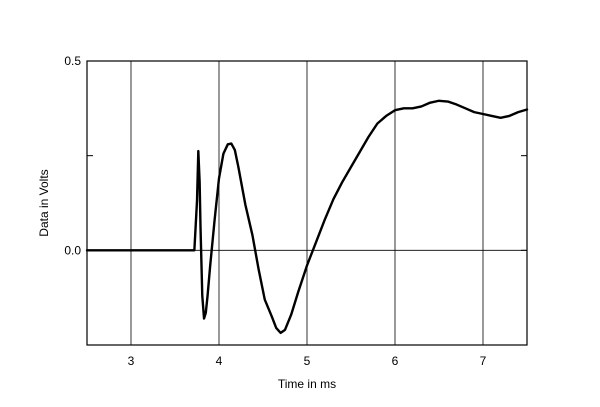  Describe the element at coordinates (72, 155) in the screenshot. I see `y-tick-labels: 0.5 0.0` at that location.